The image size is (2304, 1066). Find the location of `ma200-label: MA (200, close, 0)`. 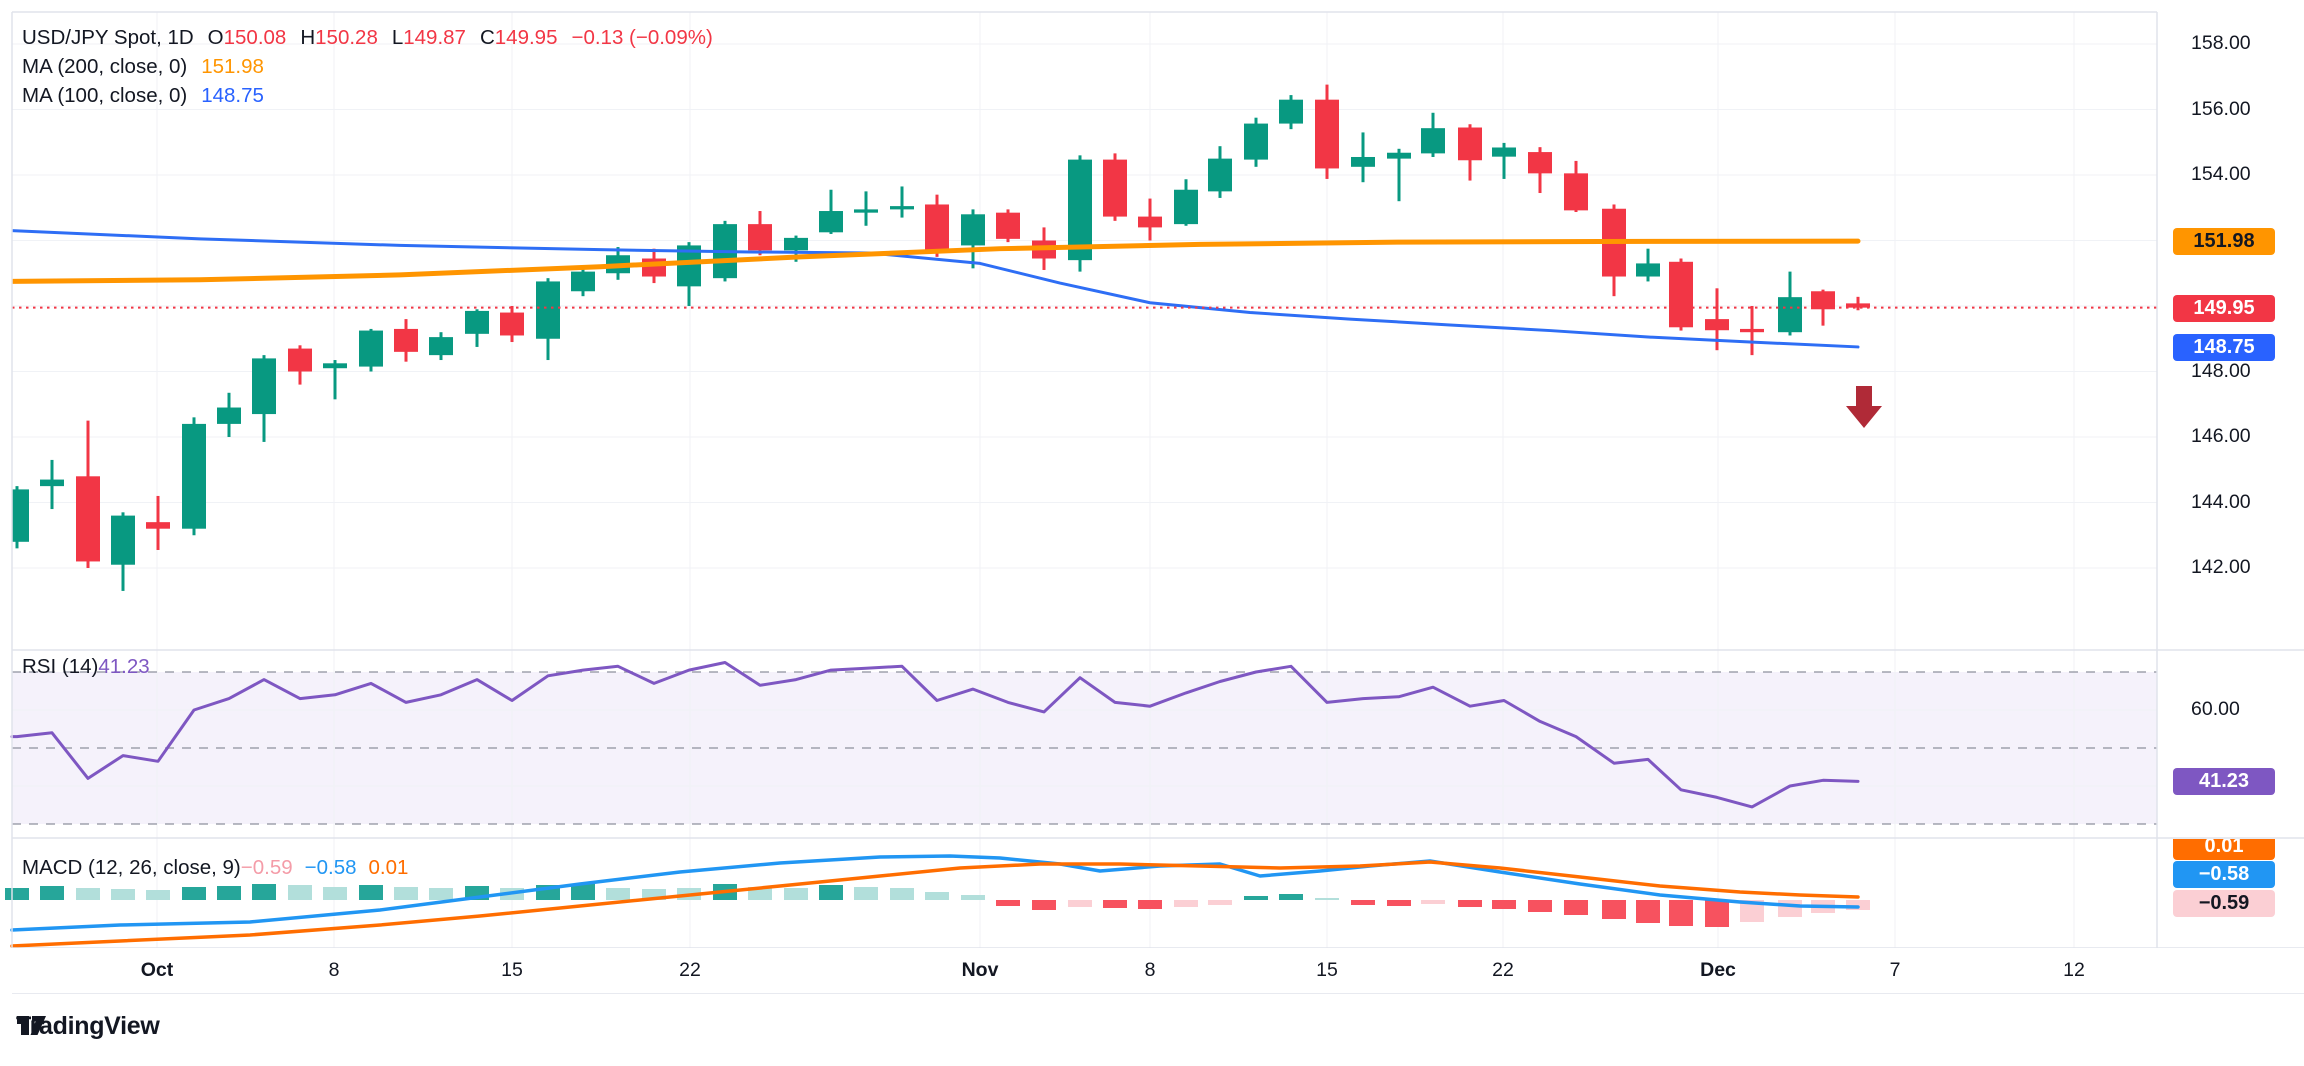

ma200-label: MA (200, close, 0) is located at coordinates (105, 66).